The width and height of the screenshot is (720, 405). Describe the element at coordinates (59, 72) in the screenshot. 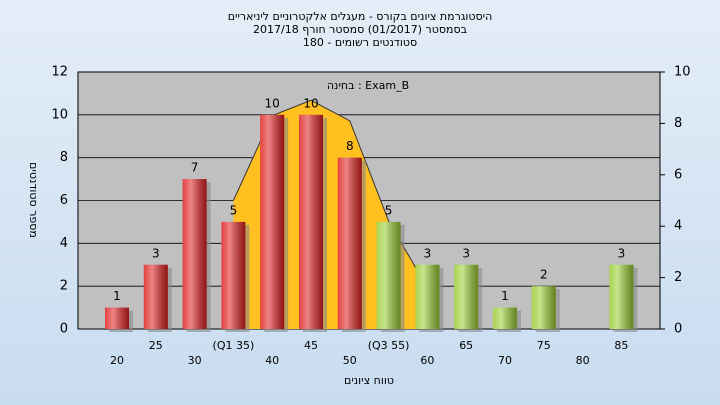

I see `y-tick-label: 12` at that location.